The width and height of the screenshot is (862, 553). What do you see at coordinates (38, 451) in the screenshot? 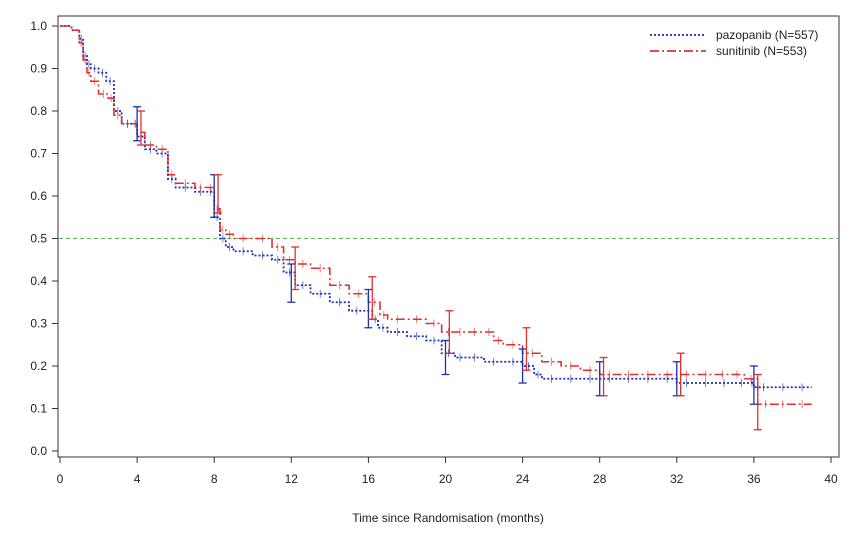
I see `y-tick-label: 0.0` at bounding box center [38, 451].